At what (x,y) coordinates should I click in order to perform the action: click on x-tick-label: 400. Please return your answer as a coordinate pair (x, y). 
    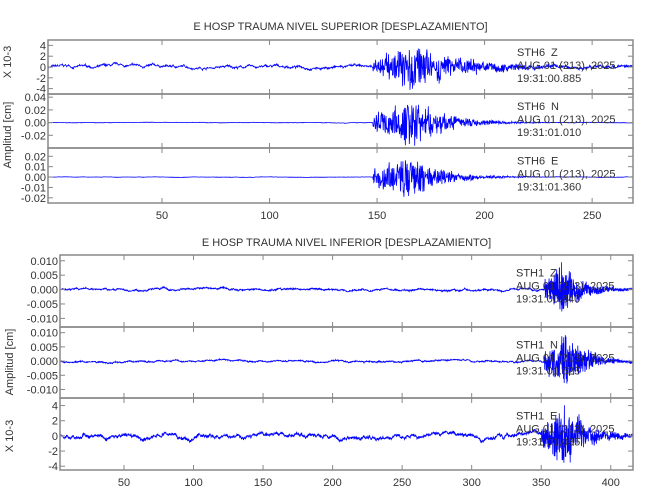
    Looking at the image, I should click on (611, 483).